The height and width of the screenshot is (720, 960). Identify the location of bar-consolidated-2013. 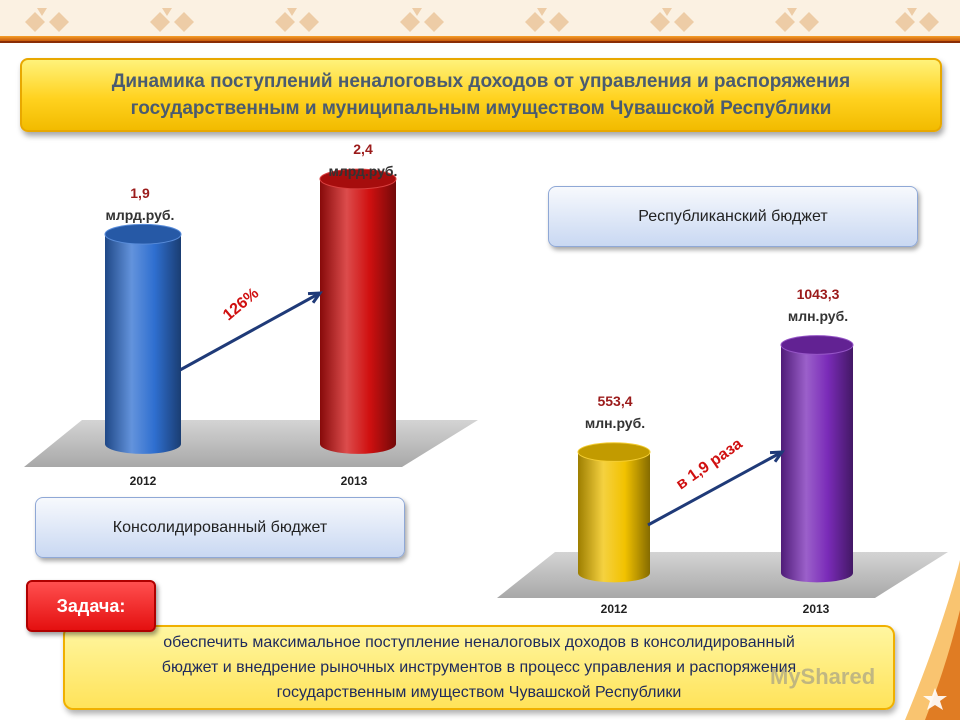
(358, 316).